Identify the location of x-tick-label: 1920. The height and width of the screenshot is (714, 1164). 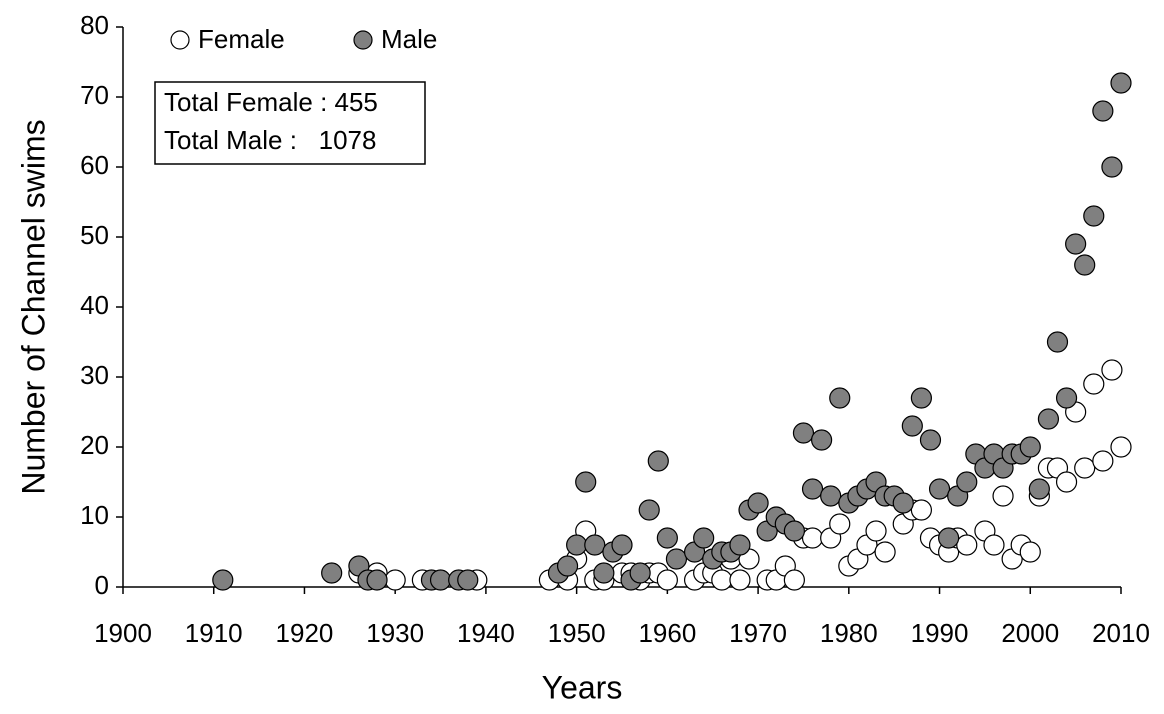
(305, 633).